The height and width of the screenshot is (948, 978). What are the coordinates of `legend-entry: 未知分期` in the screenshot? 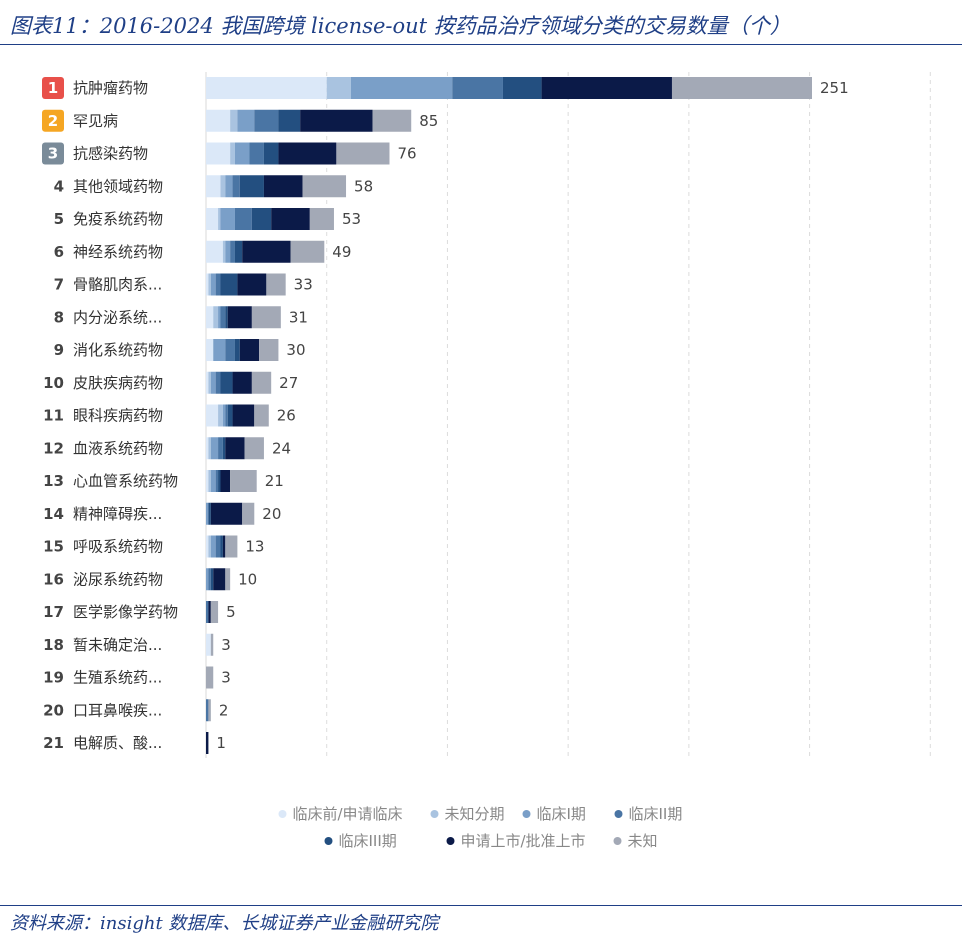 It's located at (475, 814).